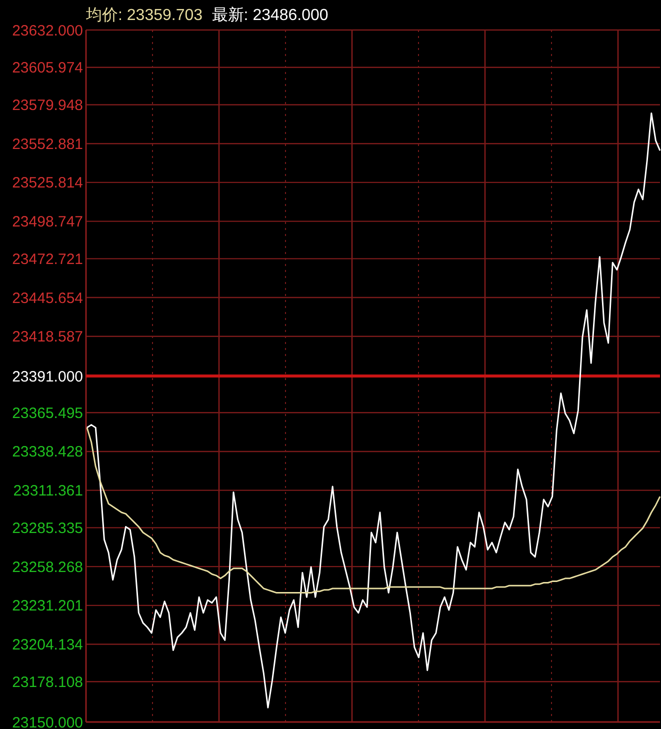  Describe the element at coordinates (47, 721) in the screenshot. I see `y-tick-label: 23150.000` at that location.